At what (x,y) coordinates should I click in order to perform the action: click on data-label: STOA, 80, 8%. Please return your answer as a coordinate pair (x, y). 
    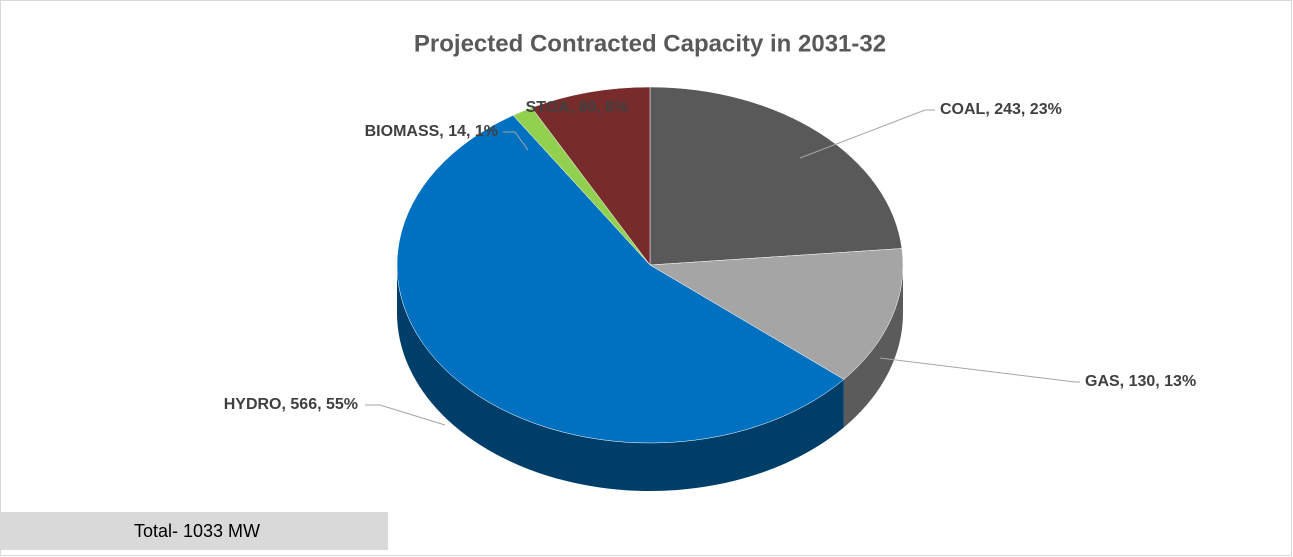
    Looking at the image, I should click on (577, 107).